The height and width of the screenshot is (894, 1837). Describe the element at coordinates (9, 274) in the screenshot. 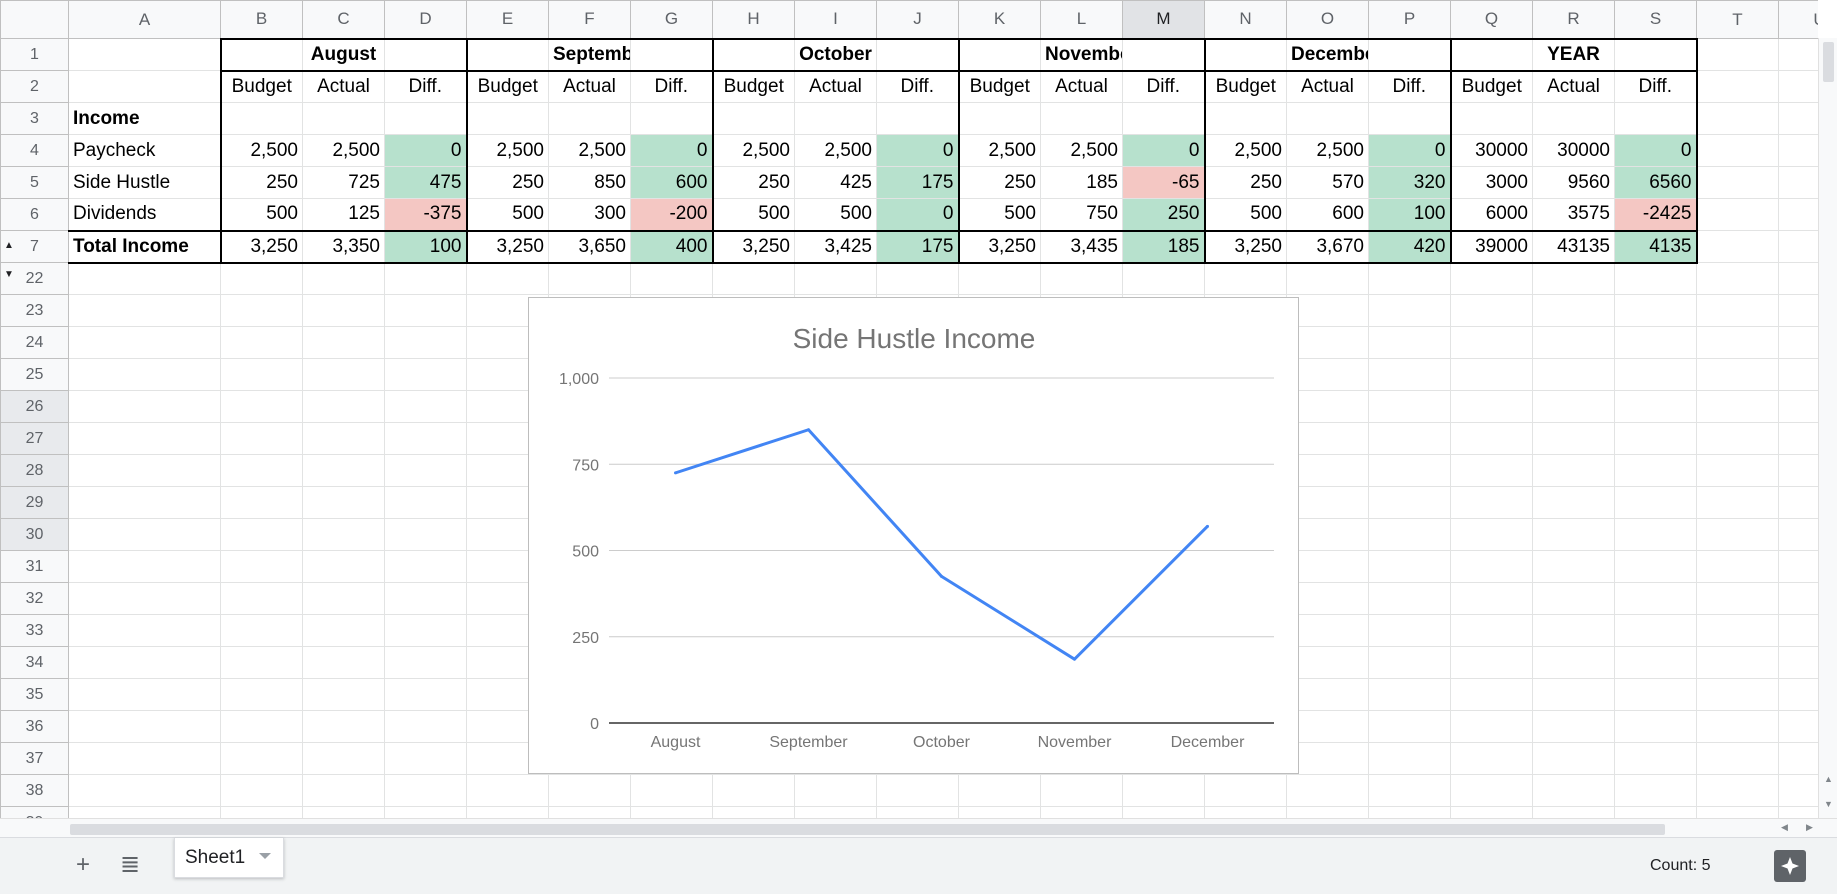

I see `expand-group-icon: ▼` at that location.